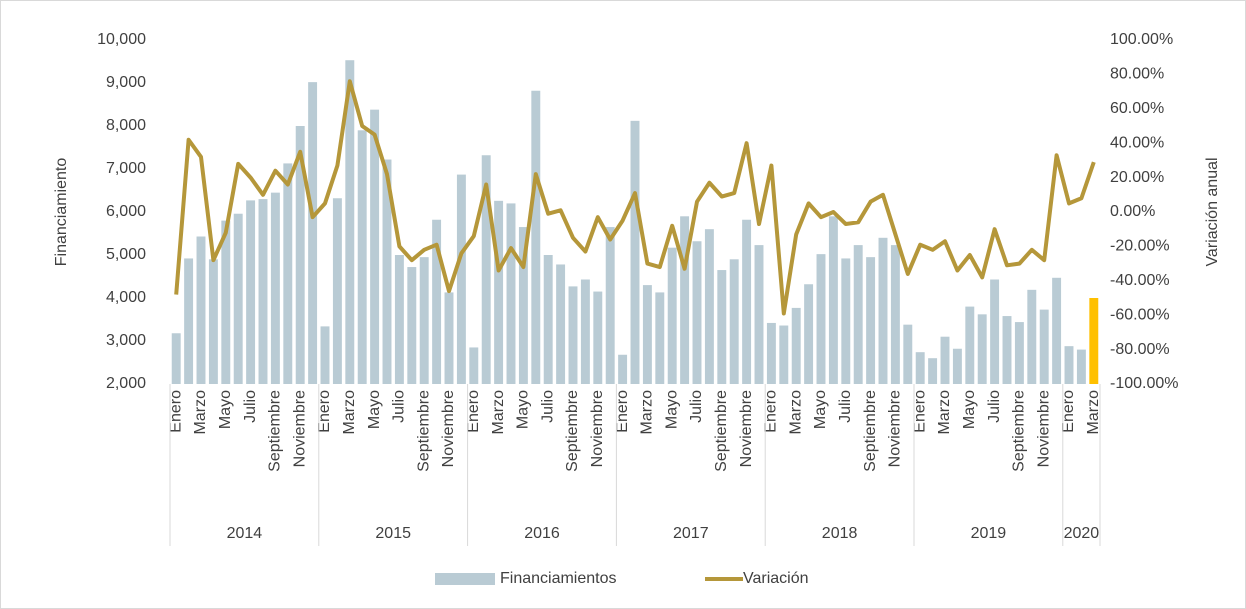 The width and height of the screenshot is (1246, 609). What do you see at coordinates (245, 533) in the screenshot?
I see `group-label: 2014` at bounding box center [245, 533].